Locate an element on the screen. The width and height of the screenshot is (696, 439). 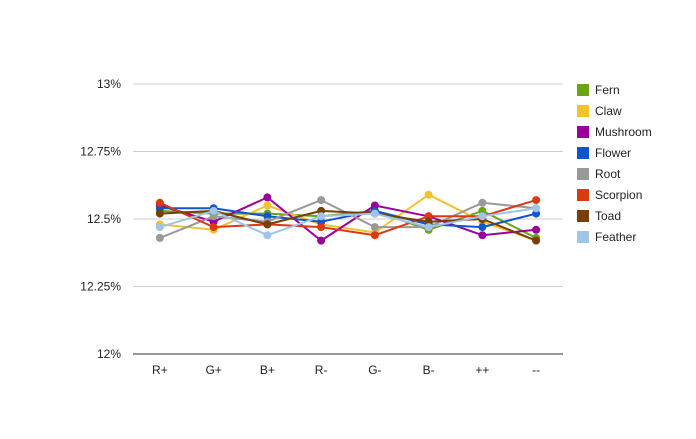
series-lines is located at coordinates (348, 217).